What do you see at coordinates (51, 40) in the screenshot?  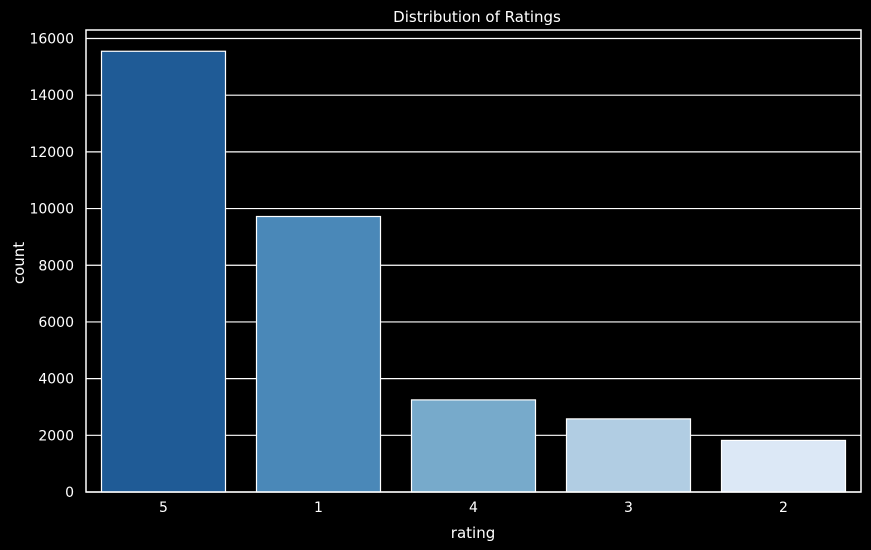 I see `y-tick-label: 16000` at bounding box center [51, 40].